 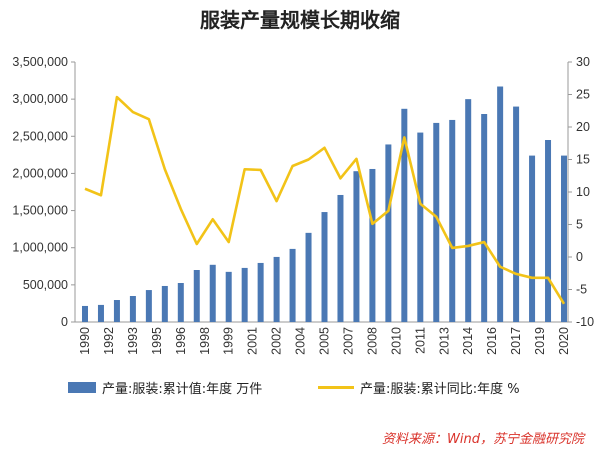 I want to click on bar-2012, so click(x=436, y=222).